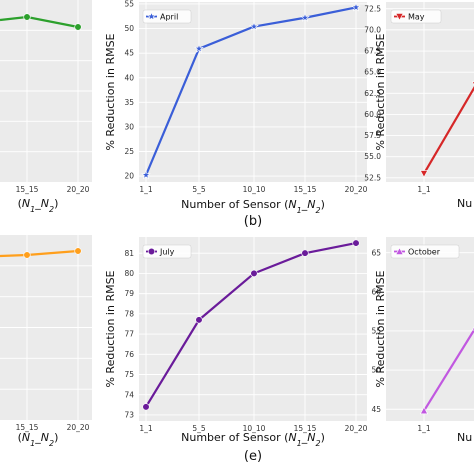  I want to click on y-tick-label: 78, so click(129, 313).